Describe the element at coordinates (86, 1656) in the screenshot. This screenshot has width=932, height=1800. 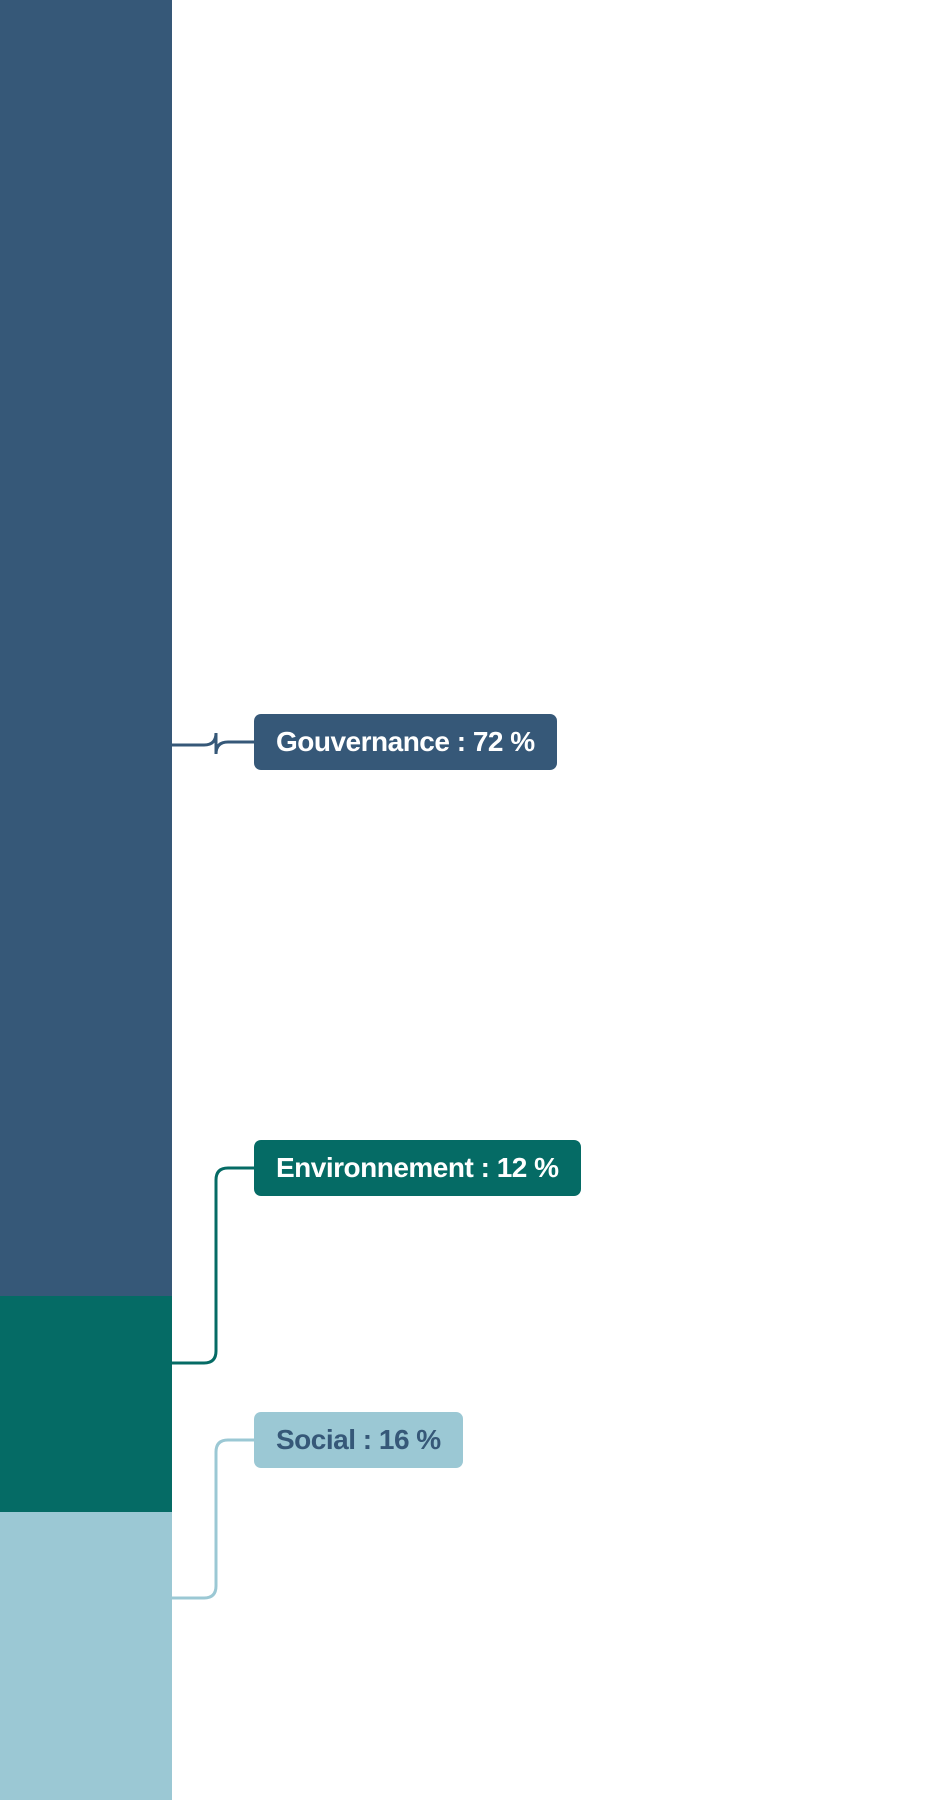
I see `bar-segment-social` at that location.